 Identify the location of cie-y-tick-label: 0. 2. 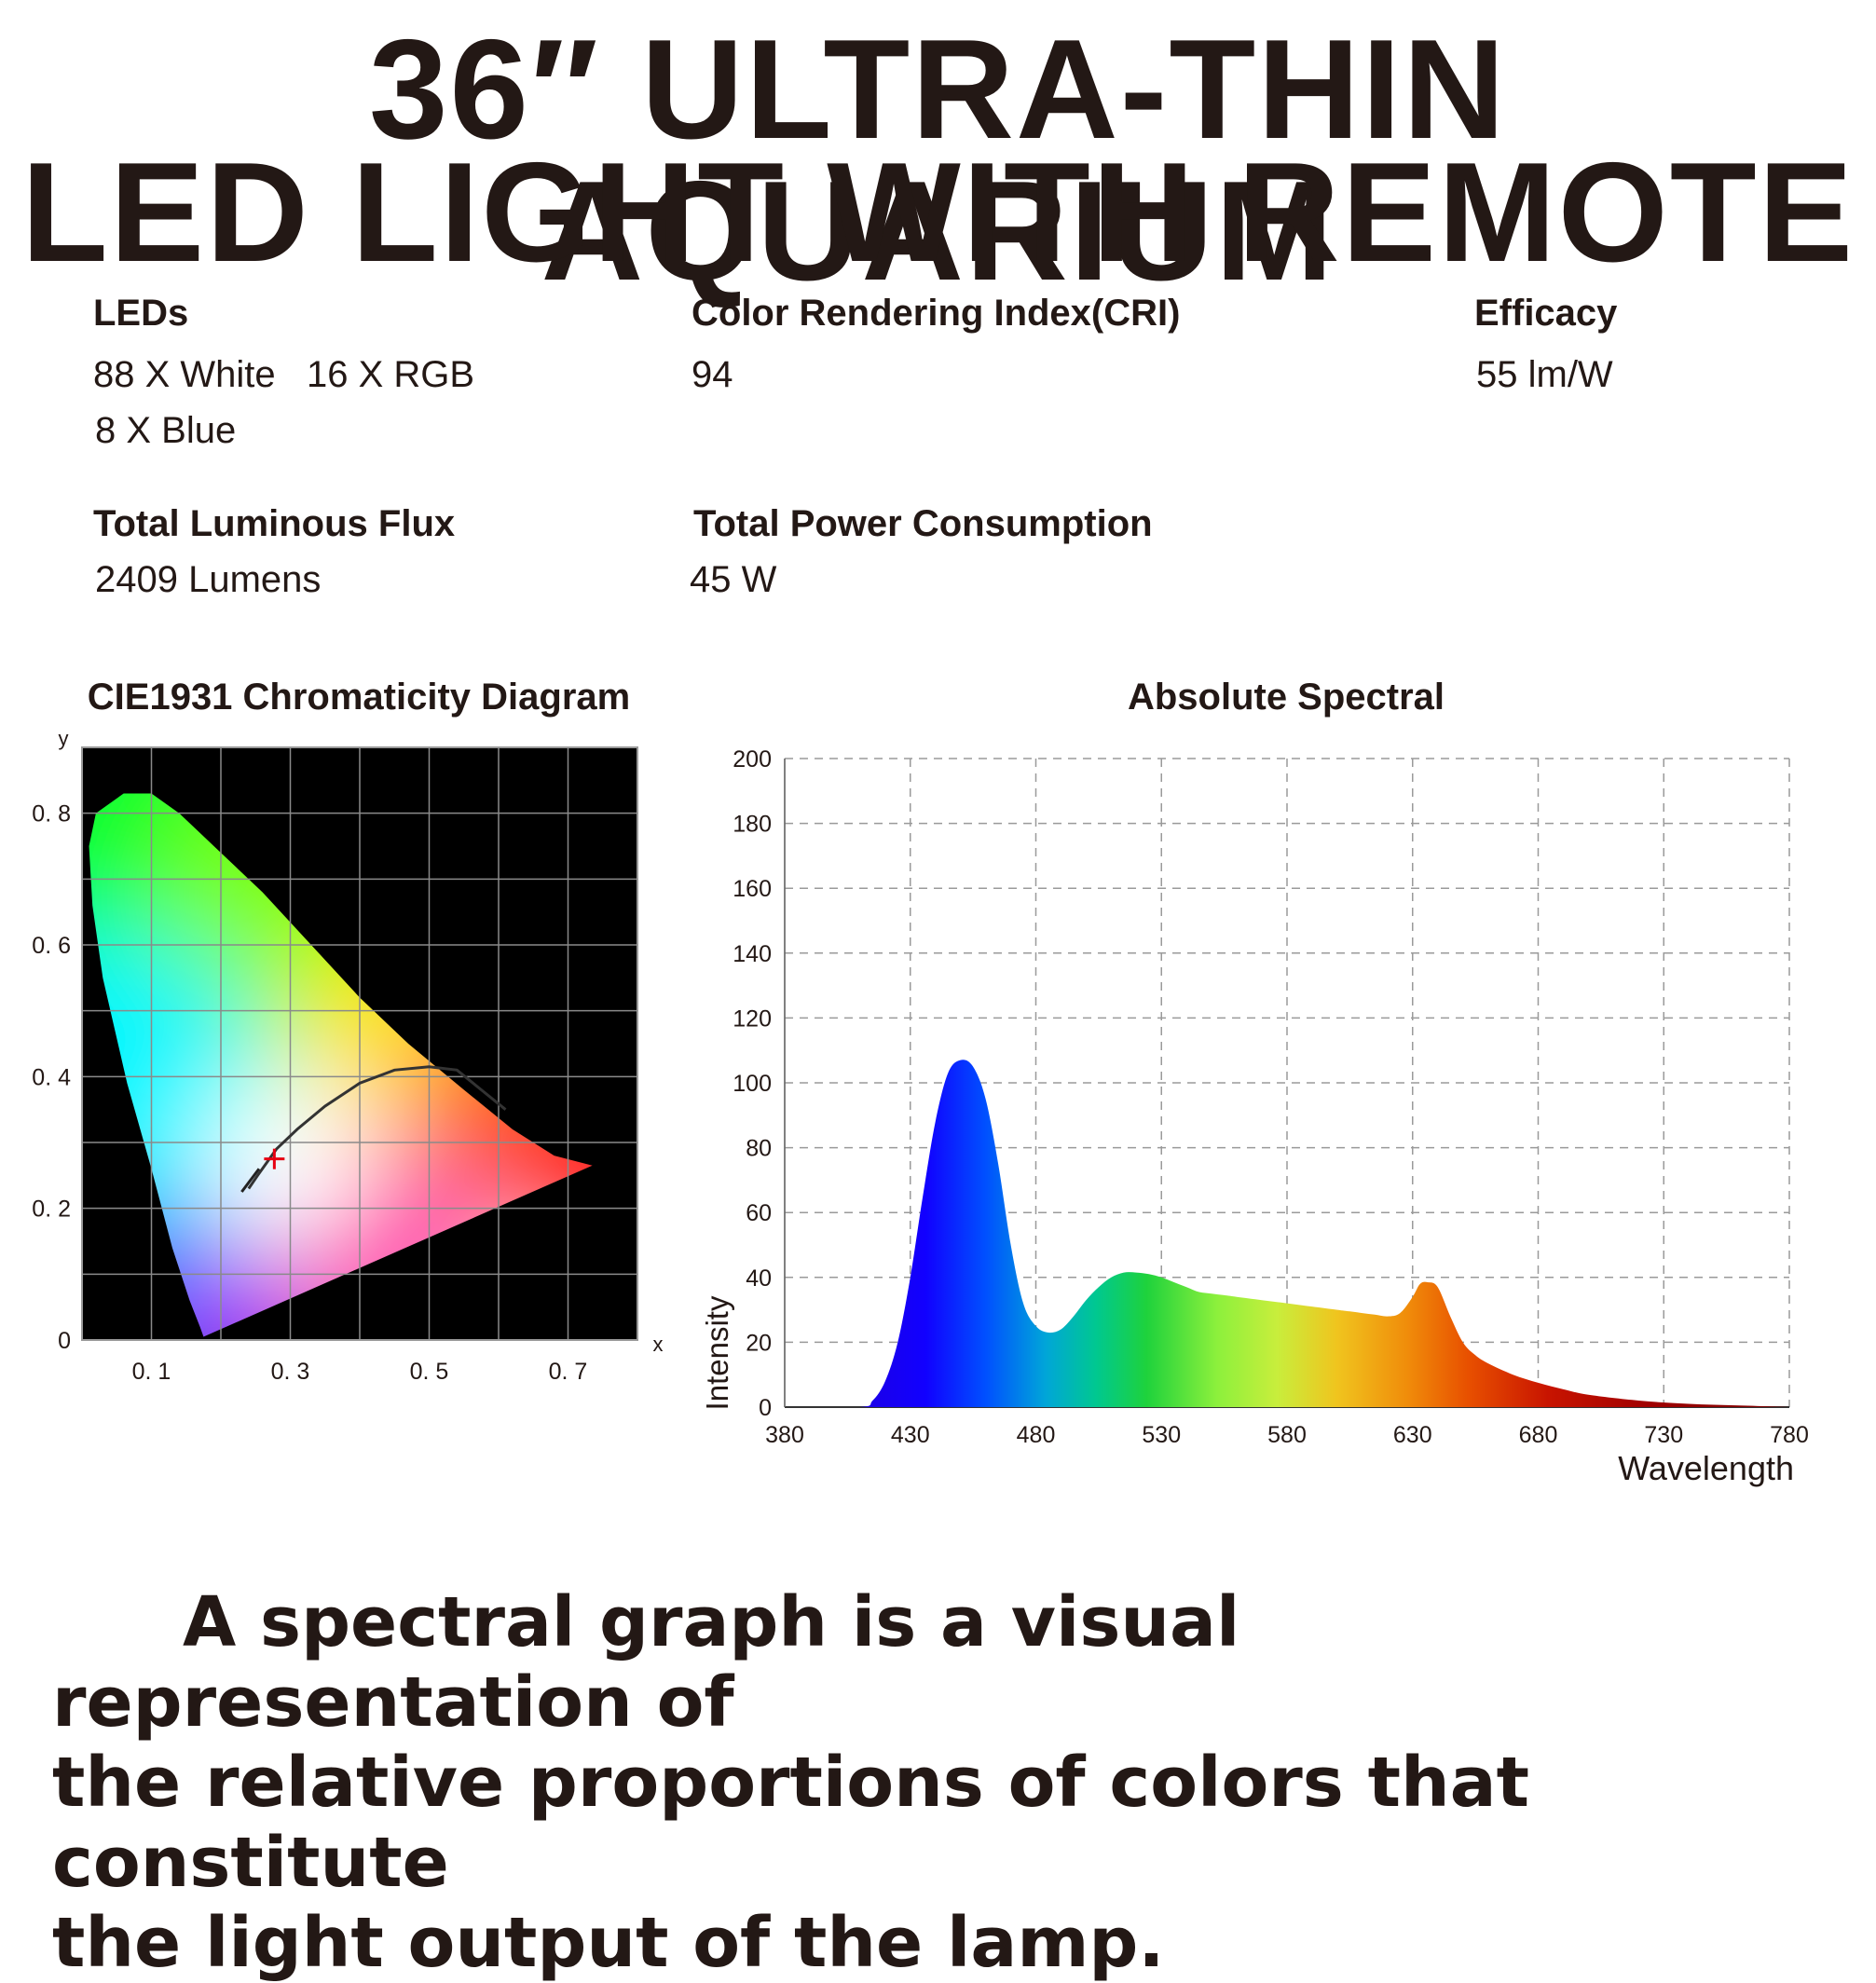
(51, 1210).